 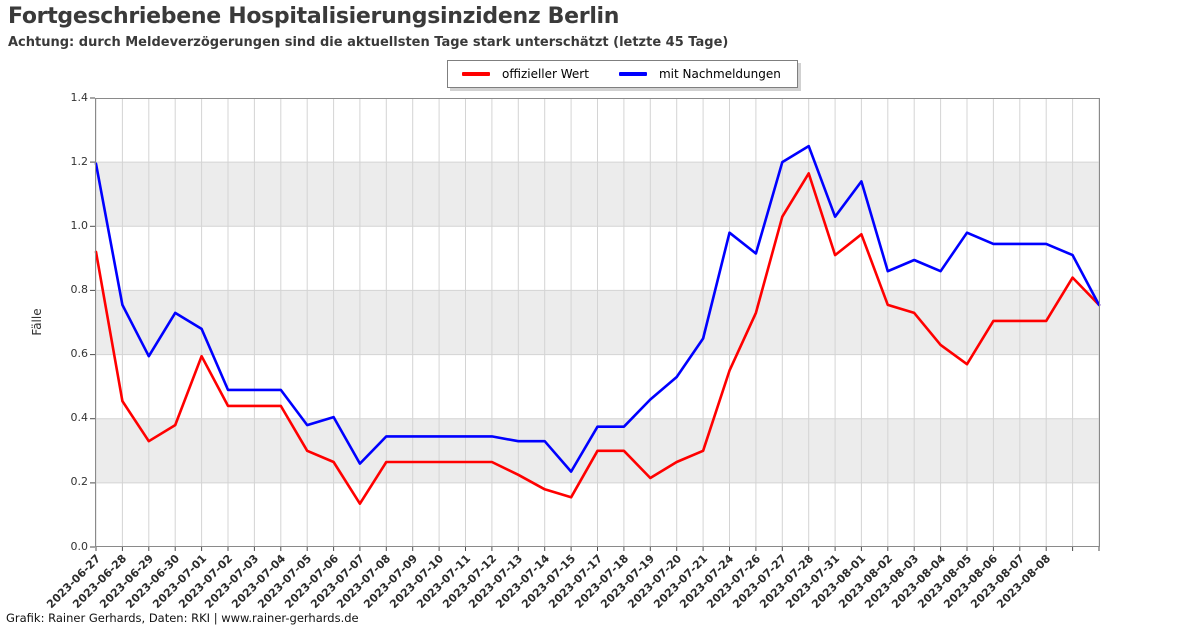 What do you see at coordinates (79, 225) in the screenshot?
I see `y-tick-label: 1.0` at bounding box center [79, 225].